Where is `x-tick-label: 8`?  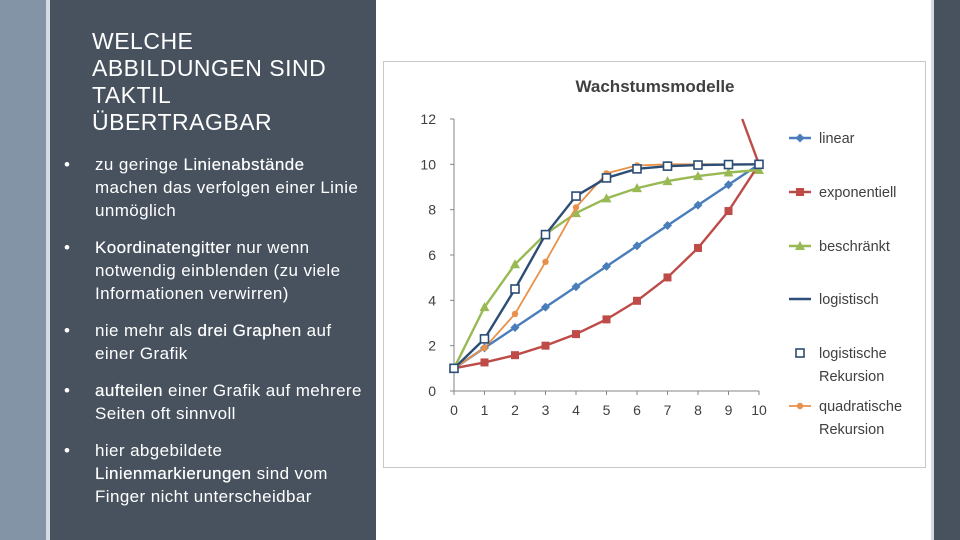
x-tick-label: 8 is located at coordinates (698, 410).